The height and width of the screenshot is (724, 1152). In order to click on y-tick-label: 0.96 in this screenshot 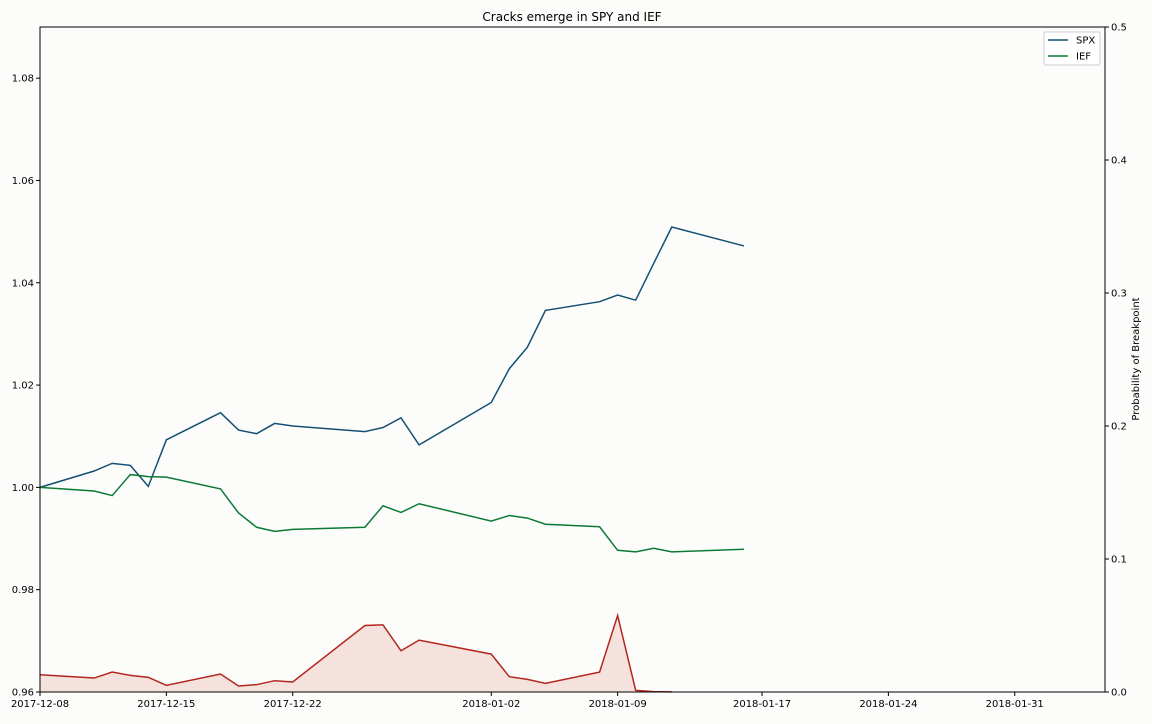, I will do `click(23, 693)`.